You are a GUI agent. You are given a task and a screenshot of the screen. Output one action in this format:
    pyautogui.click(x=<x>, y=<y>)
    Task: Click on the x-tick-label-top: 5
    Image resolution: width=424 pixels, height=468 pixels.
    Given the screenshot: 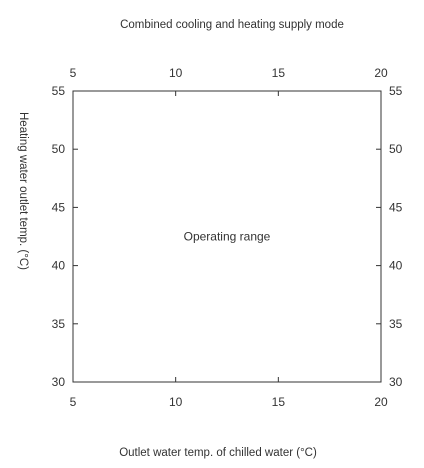 What is the action you would take?
    pyautogui.click(x=73, y=73)
    